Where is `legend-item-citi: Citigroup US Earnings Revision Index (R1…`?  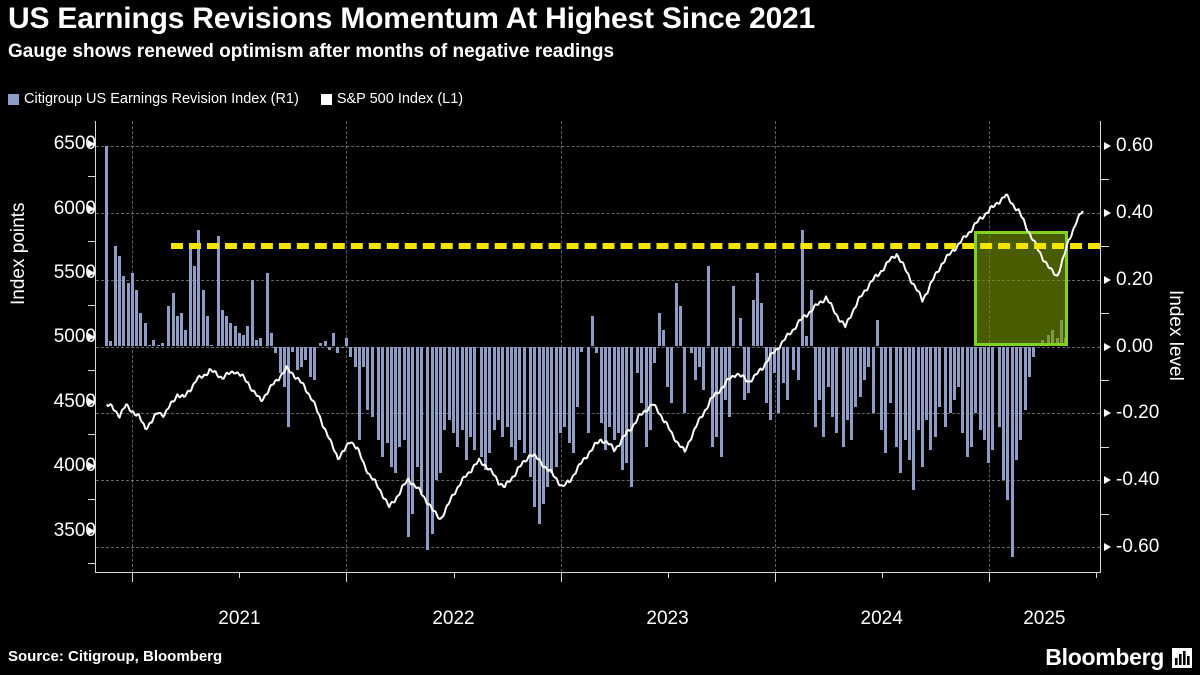 legend-item-citi: Citigroup US Earnings Revision Index (R1… is located at coordinates (153, 99).